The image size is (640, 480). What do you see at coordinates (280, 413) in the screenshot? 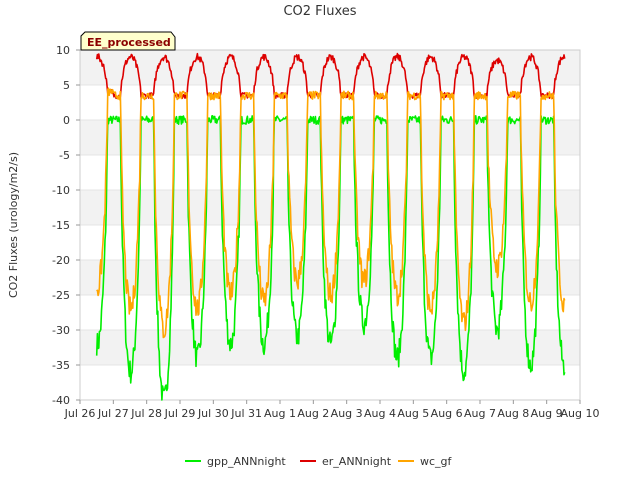
I see `x-tick-label: Aug 1` at bounding box center [280, 413].